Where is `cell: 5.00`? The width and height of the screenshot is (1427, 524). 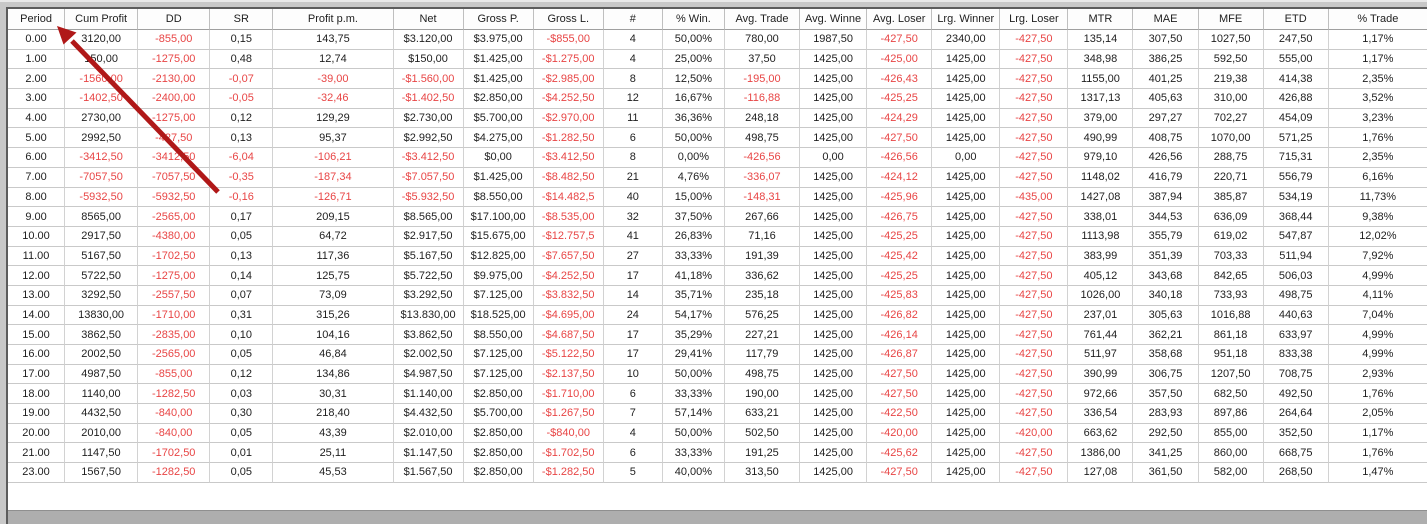 cell: 5.00 is located at coordinates (37, 138).